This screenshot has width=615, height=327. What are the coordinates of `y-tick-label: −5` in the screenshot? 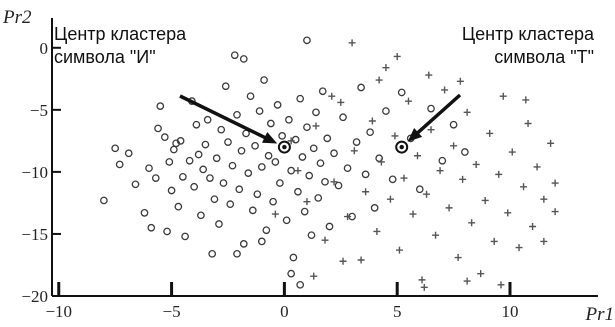 It's located at (39, 110).